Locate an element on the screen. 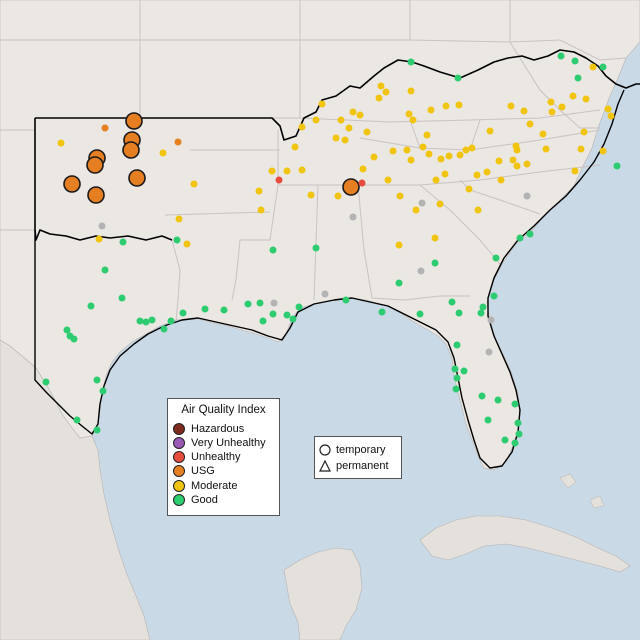 The height and width of the screenshot is (640, 640). aqi-marker-unhealthy is located at coordinates (362, 183).